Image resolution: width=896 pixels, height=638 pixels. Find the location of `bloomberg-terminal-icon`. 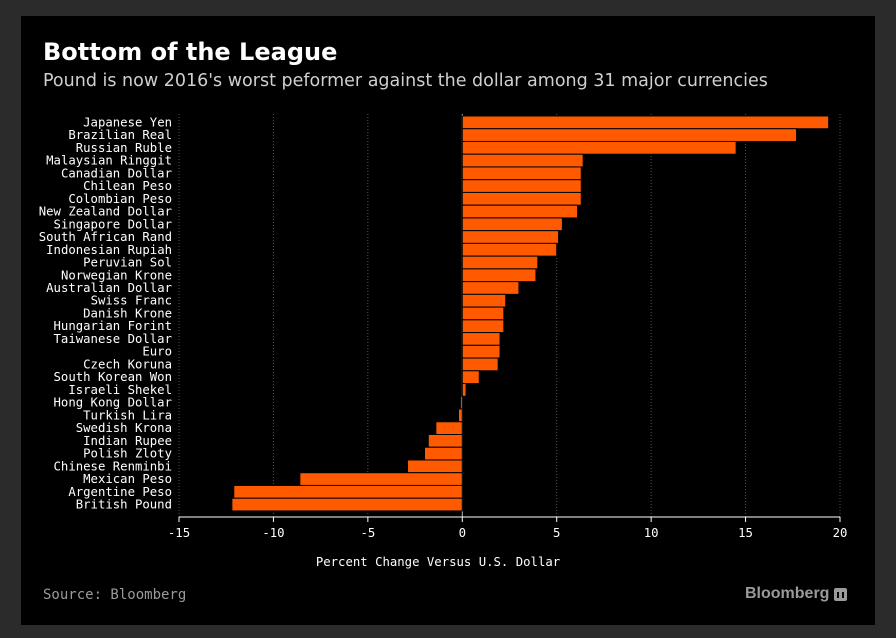

bloomberg-terminal-icon is located at coordinates (841, 594).